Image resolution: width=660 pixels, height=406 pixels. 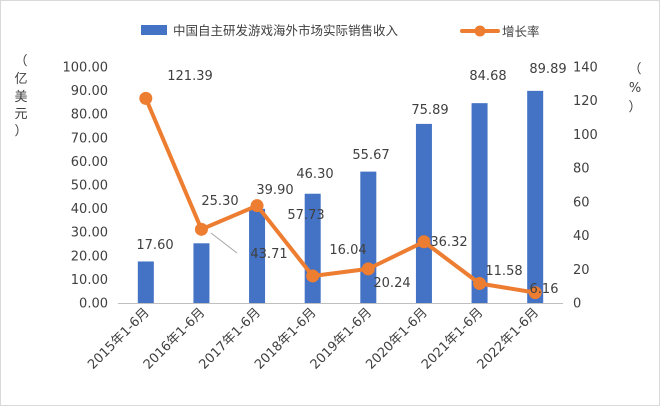 What do you see at coordinates (20, 114) in the screenshot?
I see `left-axis-unit-char: 元` at bounding box center [20, 114].